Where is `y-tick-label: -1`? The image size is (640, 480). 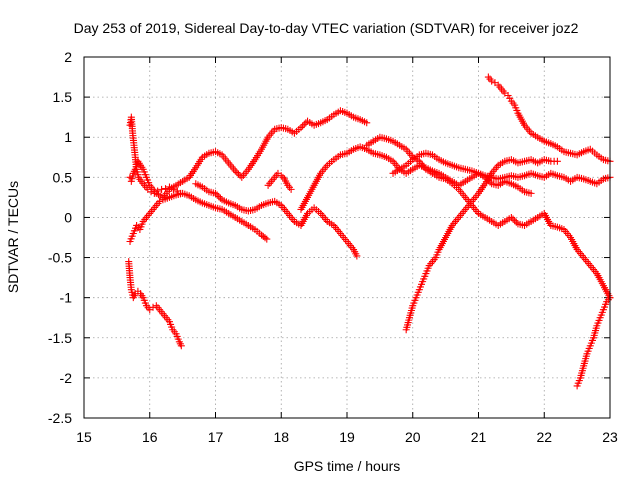 y-tick-label: -1 is located at coordinates (66, 298).